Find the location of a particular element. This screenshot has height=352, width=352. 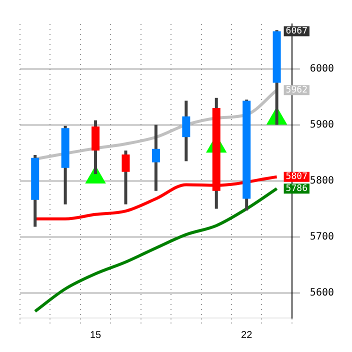

x-tick-label: 22 is located at coordinates (247, 335).